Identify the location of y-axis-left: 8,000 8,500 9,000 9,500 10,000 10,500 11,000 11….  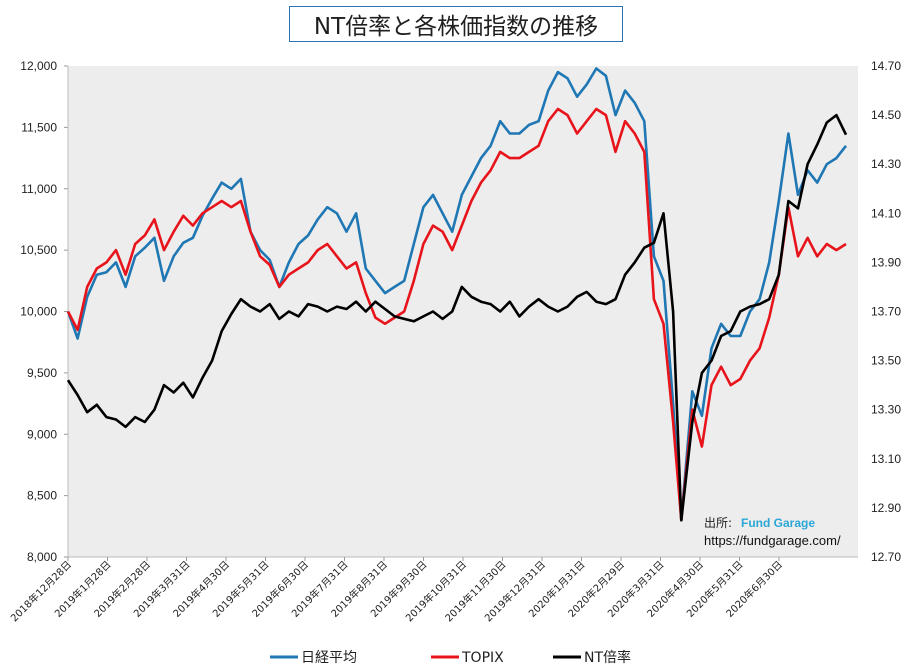
(44, 311).